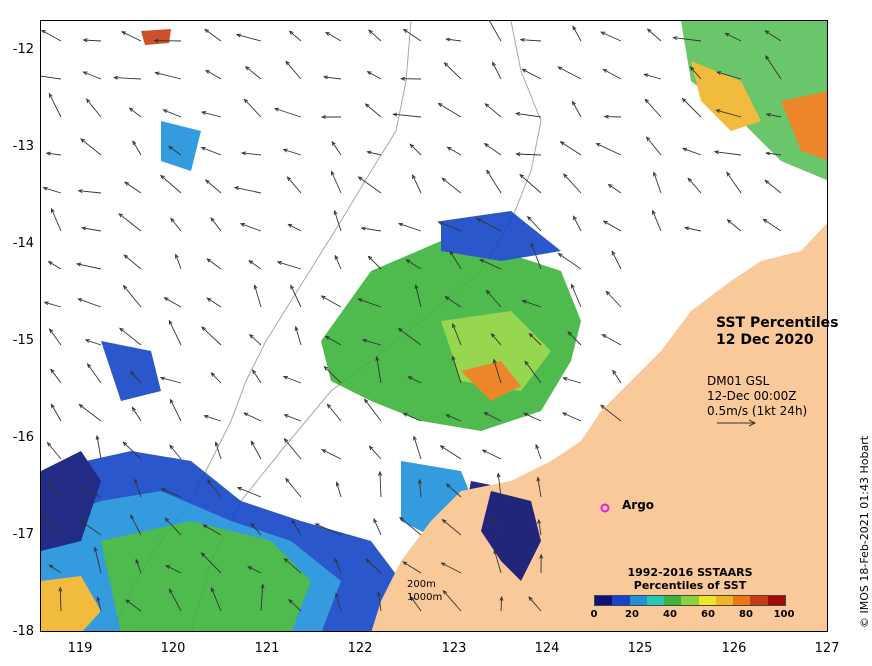 This screenshot has height=666, width=872. I want to click on depth-label-200m: 200m, so click(421, 584).